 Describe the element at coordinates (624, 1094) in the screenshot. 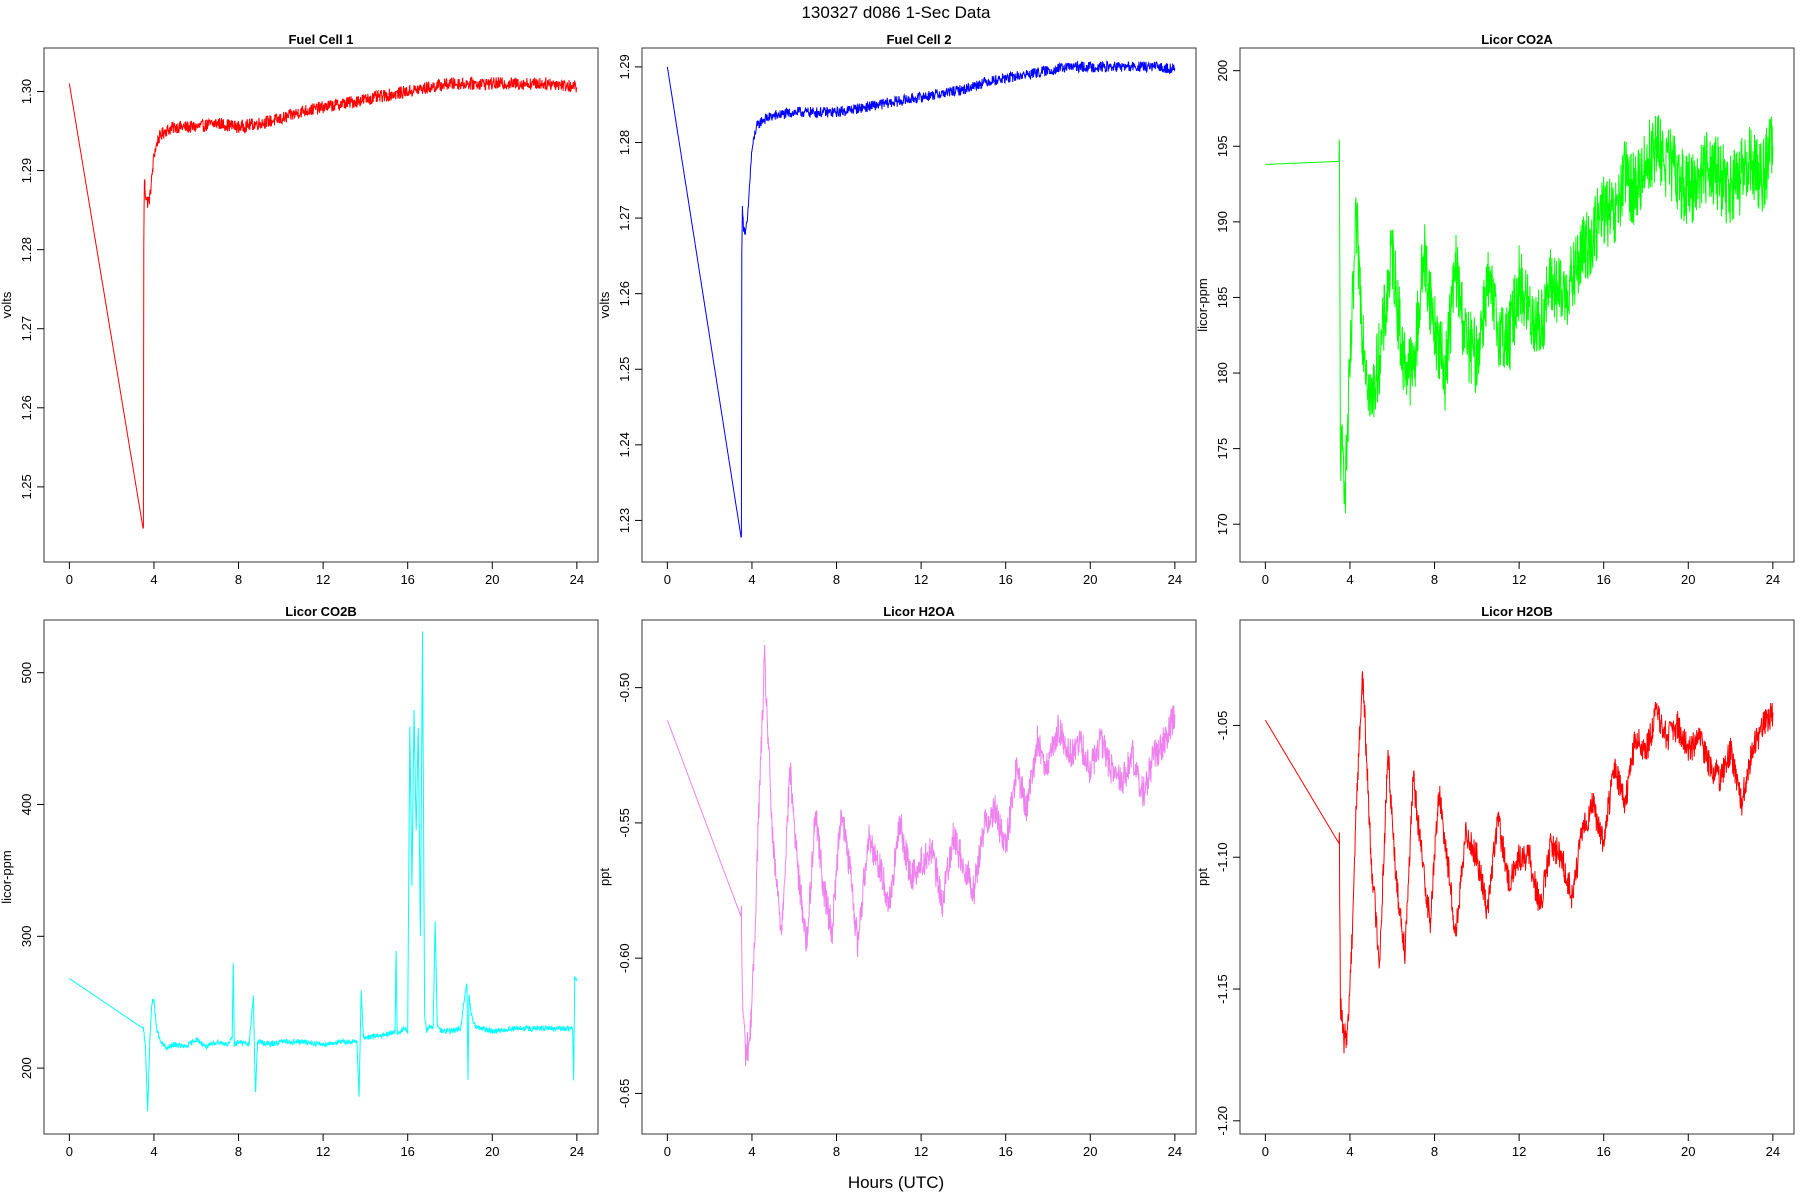

I see `y-tick-label: -0.65` at that location.